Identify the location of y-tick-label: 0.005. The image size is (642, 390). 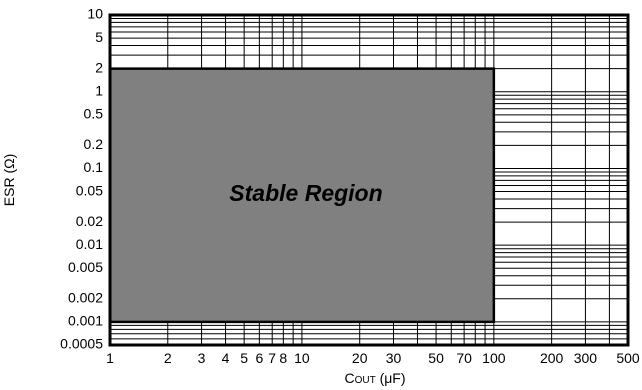
(85, 267).